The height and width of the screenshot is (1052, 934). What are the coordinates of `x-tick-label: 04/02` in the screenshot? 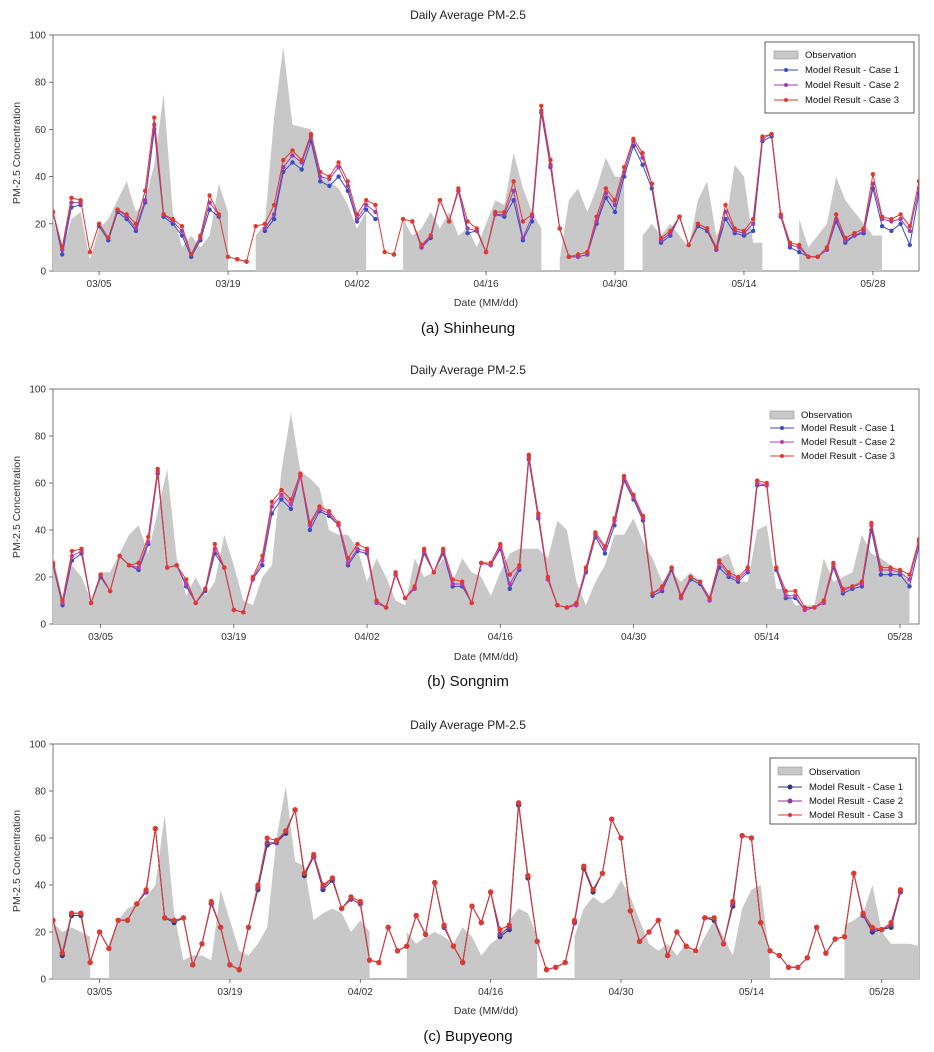 It's located at (357, 284).